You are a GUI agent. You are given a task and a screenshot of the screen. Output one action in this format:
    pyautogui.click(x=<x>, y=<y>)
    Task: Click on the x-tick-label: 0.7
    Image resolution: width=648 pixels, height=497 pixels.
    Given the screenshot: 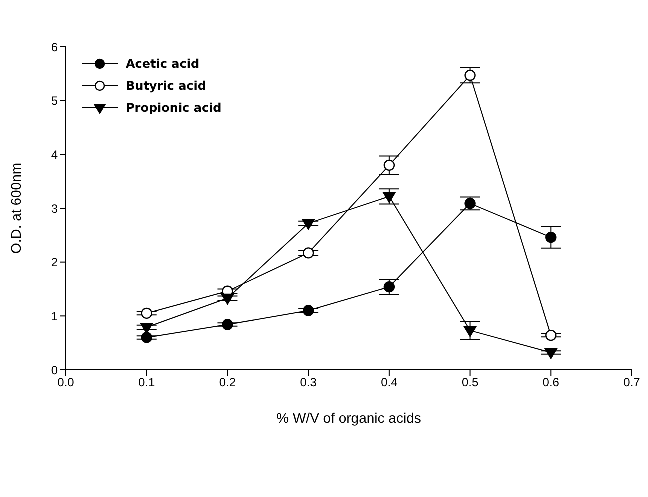 What is the action you would take?
    pyautogui.click(x=632, y=383)
    